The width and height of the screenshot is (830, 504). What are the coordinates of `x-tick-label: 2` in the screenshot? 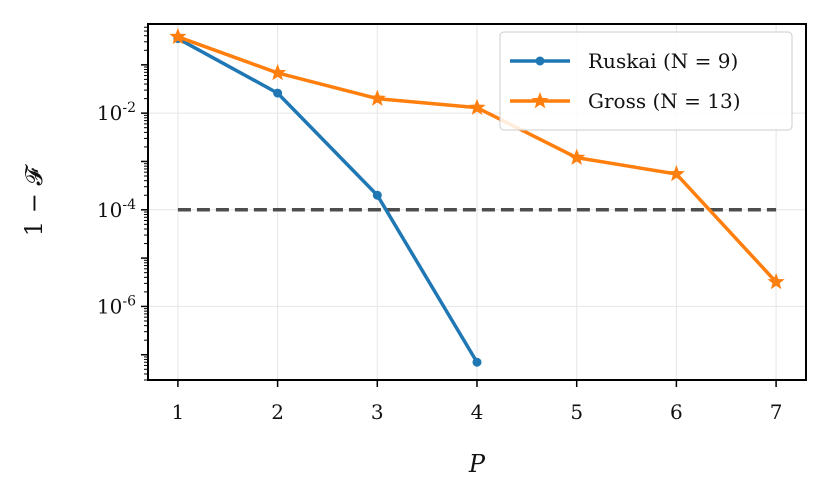 It's located at (277, 412).